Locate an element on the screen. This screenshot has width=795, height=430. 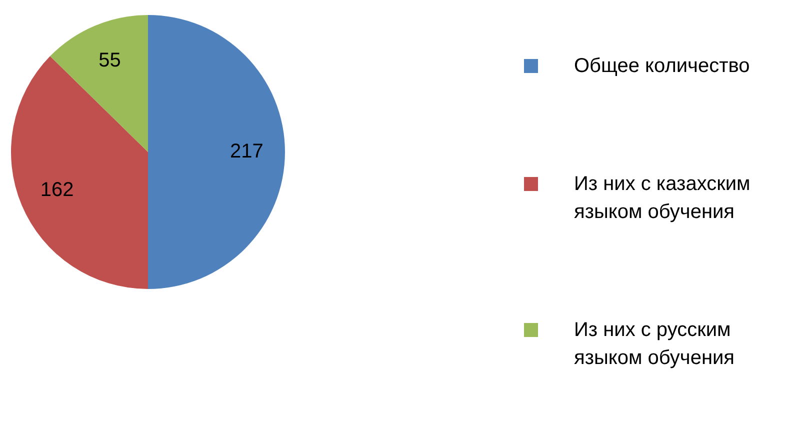
data-label: 217 is located at coordinates (247, 151).